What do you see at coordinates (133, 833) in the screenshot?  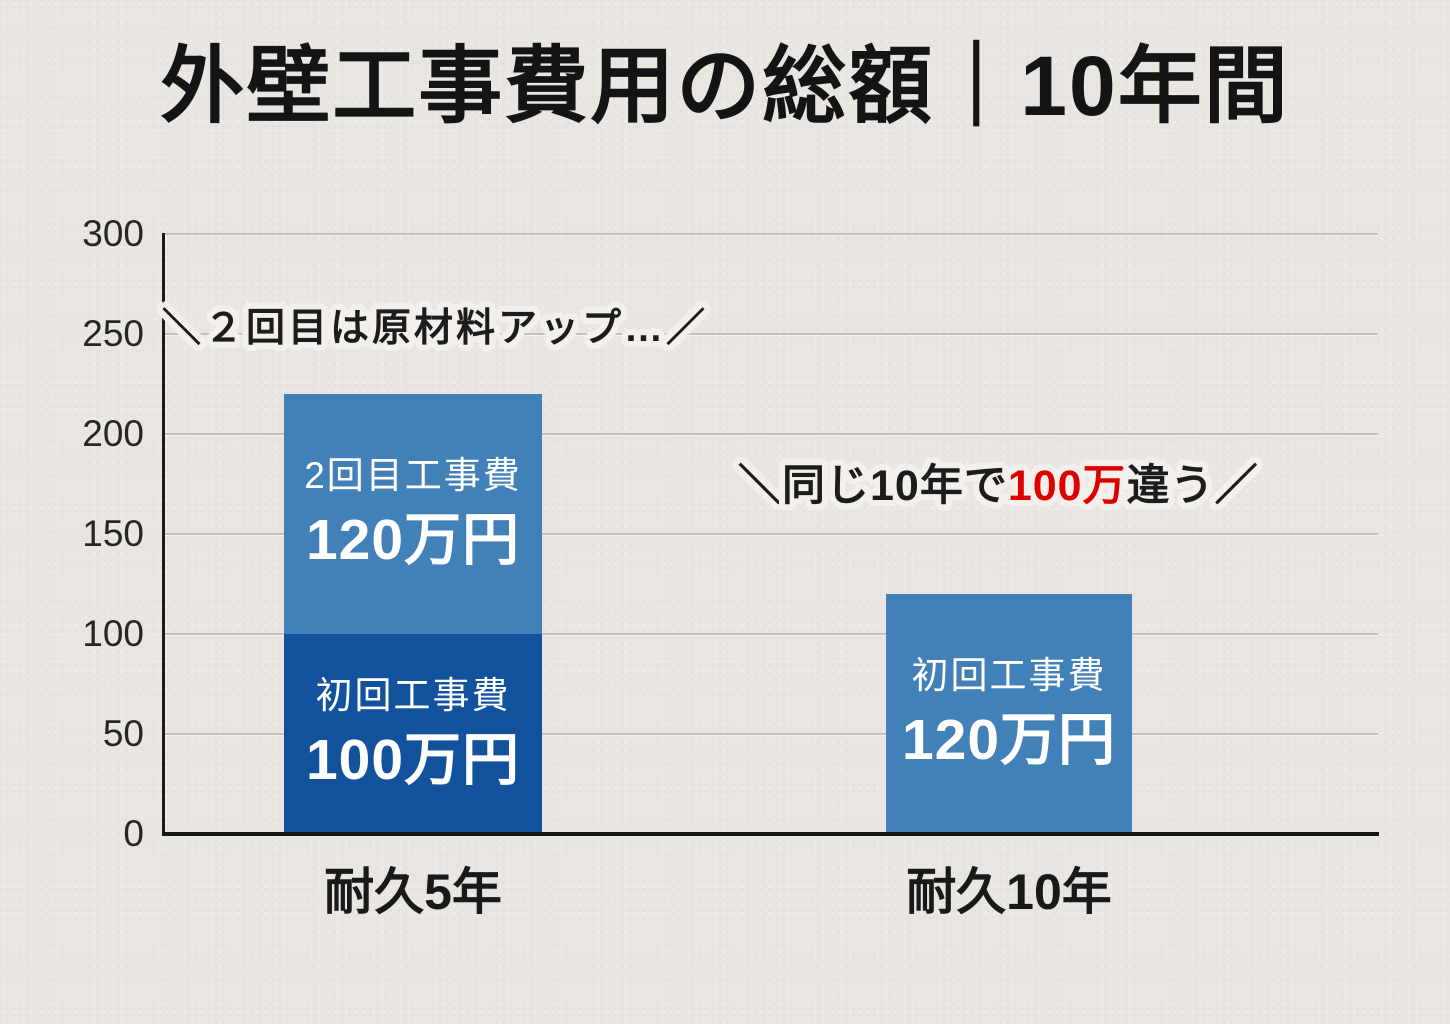 I see `y-tick-label-0: 0` at bounding box center [133, 833].